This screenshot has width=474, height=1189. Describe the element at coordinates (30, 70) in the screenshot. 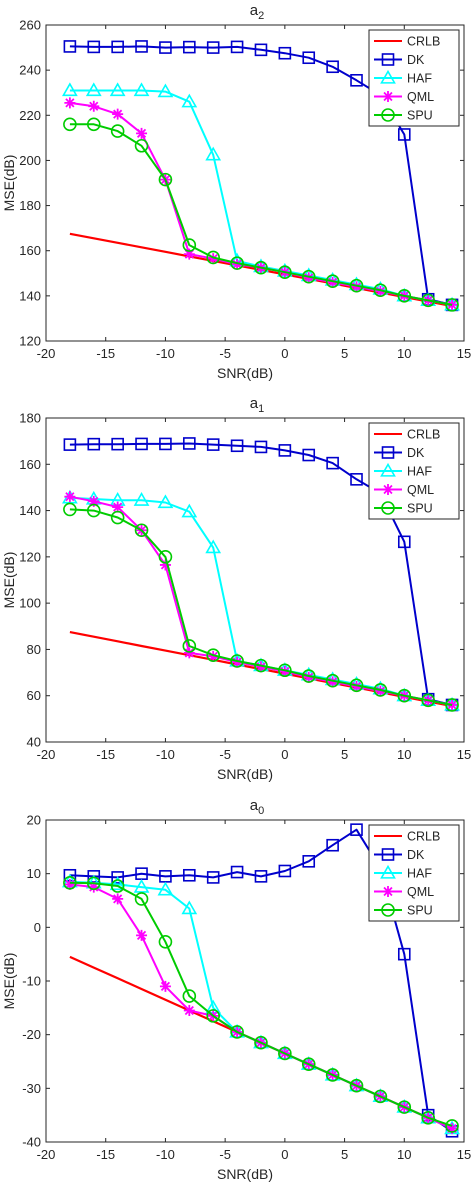

I see `y-tick-label: 240` at that location.